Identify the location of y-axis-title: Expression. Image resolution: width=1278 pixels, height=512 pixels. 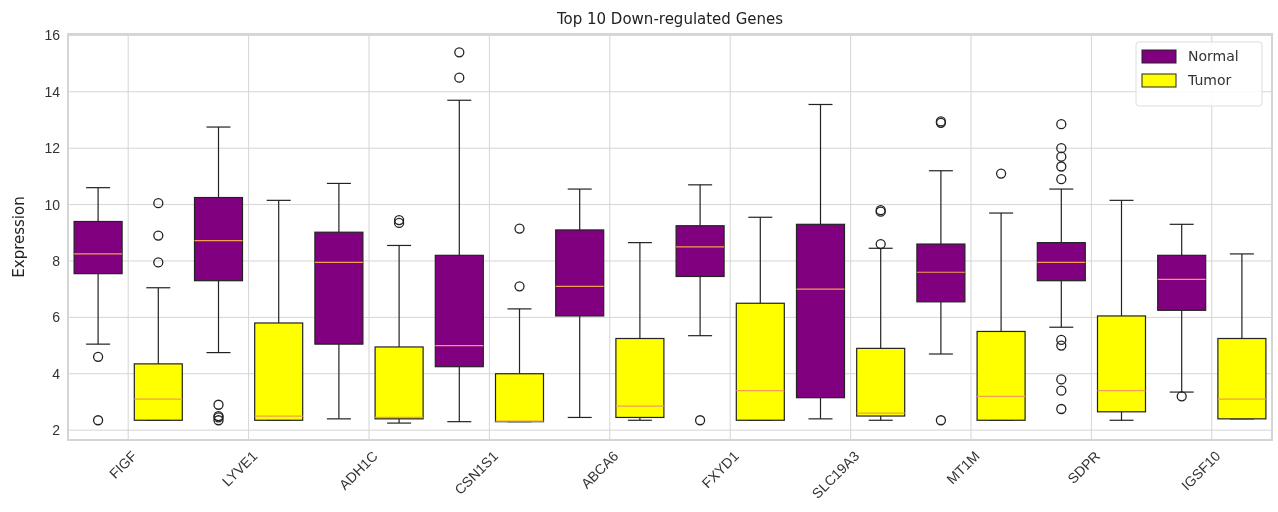
(19, 237).